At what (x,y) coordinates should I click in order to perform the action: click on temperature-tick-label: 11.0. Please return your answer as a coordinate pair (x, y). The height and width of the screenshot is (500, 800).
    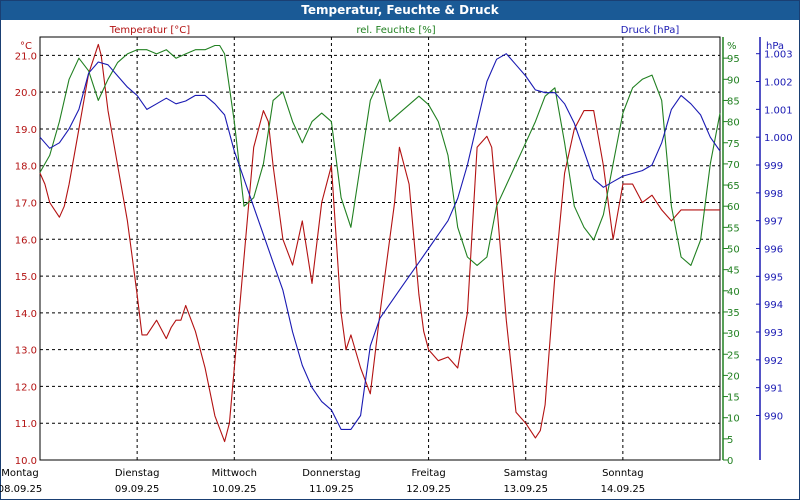
    Looking at the image, I should click on (26, 424).